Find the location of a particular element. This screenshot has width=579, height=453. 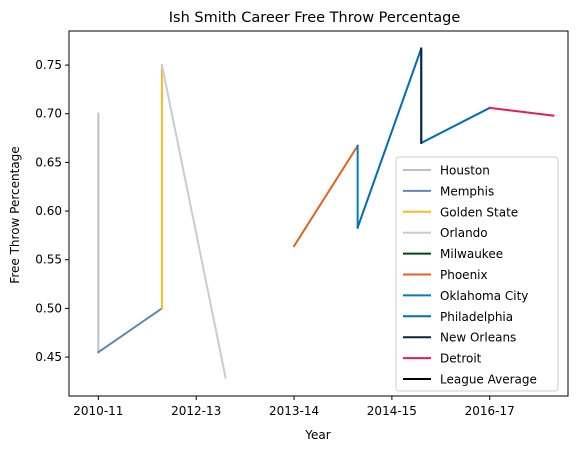

legend-label: New Orleans is located at coordinates (478, 338).